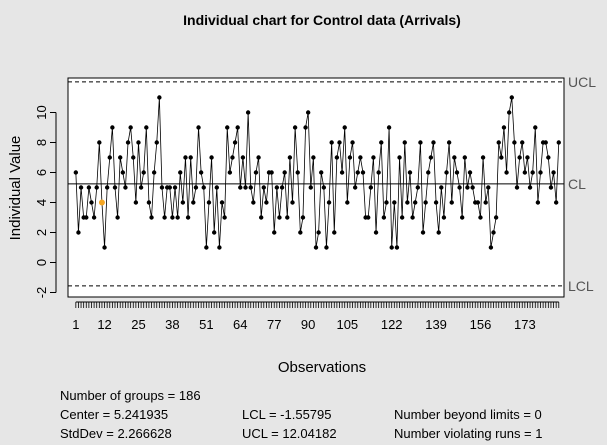 The image size is (607, 445). I want to click on x-tick-label: 156, so click(481, 324).